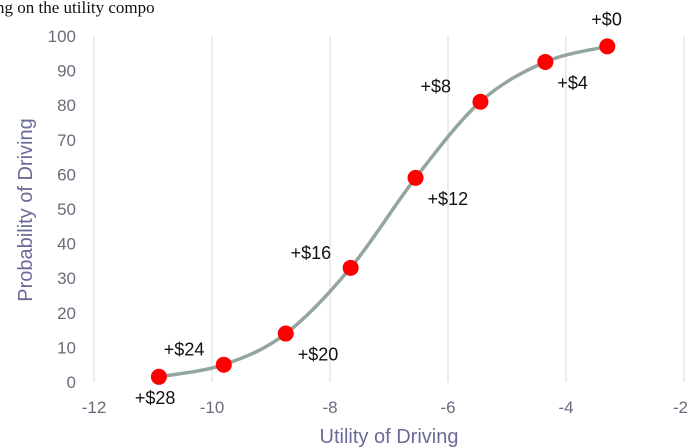 The width and height of the screenshot is (690, 447). I want to click on point-label: +$28, so click(155, 398).